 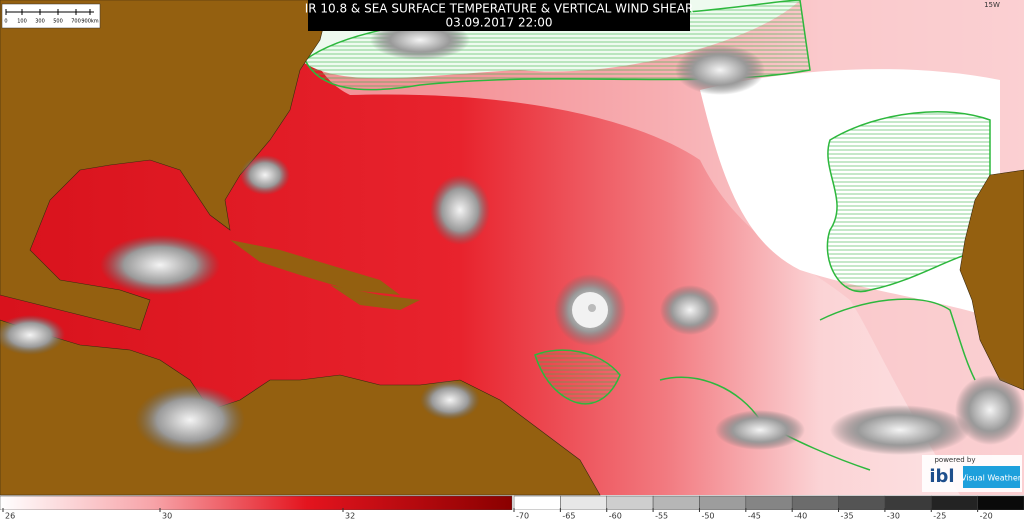 What do you see at coordinates (954, 460) in the screenshot?
I see `logo-powered-by: powered by` at bounding box center [954, 460].